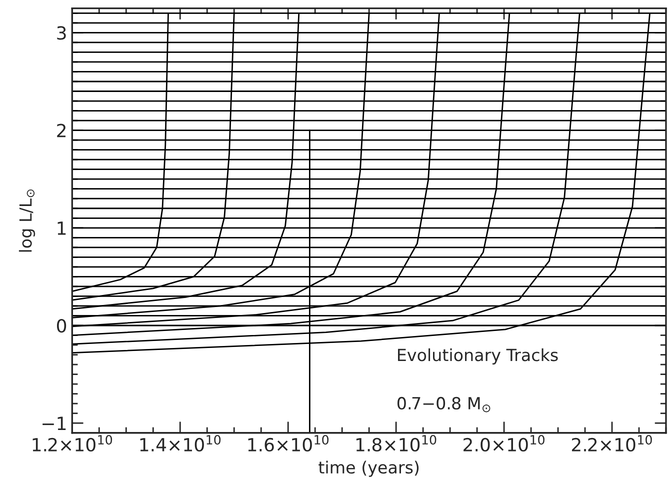 Image resolution: width=668 pixels, height=488 pixels. Describe the element at coordinates (288, 443) in the screenshot. I see `x-tick-label: 1.6×10$^{10}$` at that location.